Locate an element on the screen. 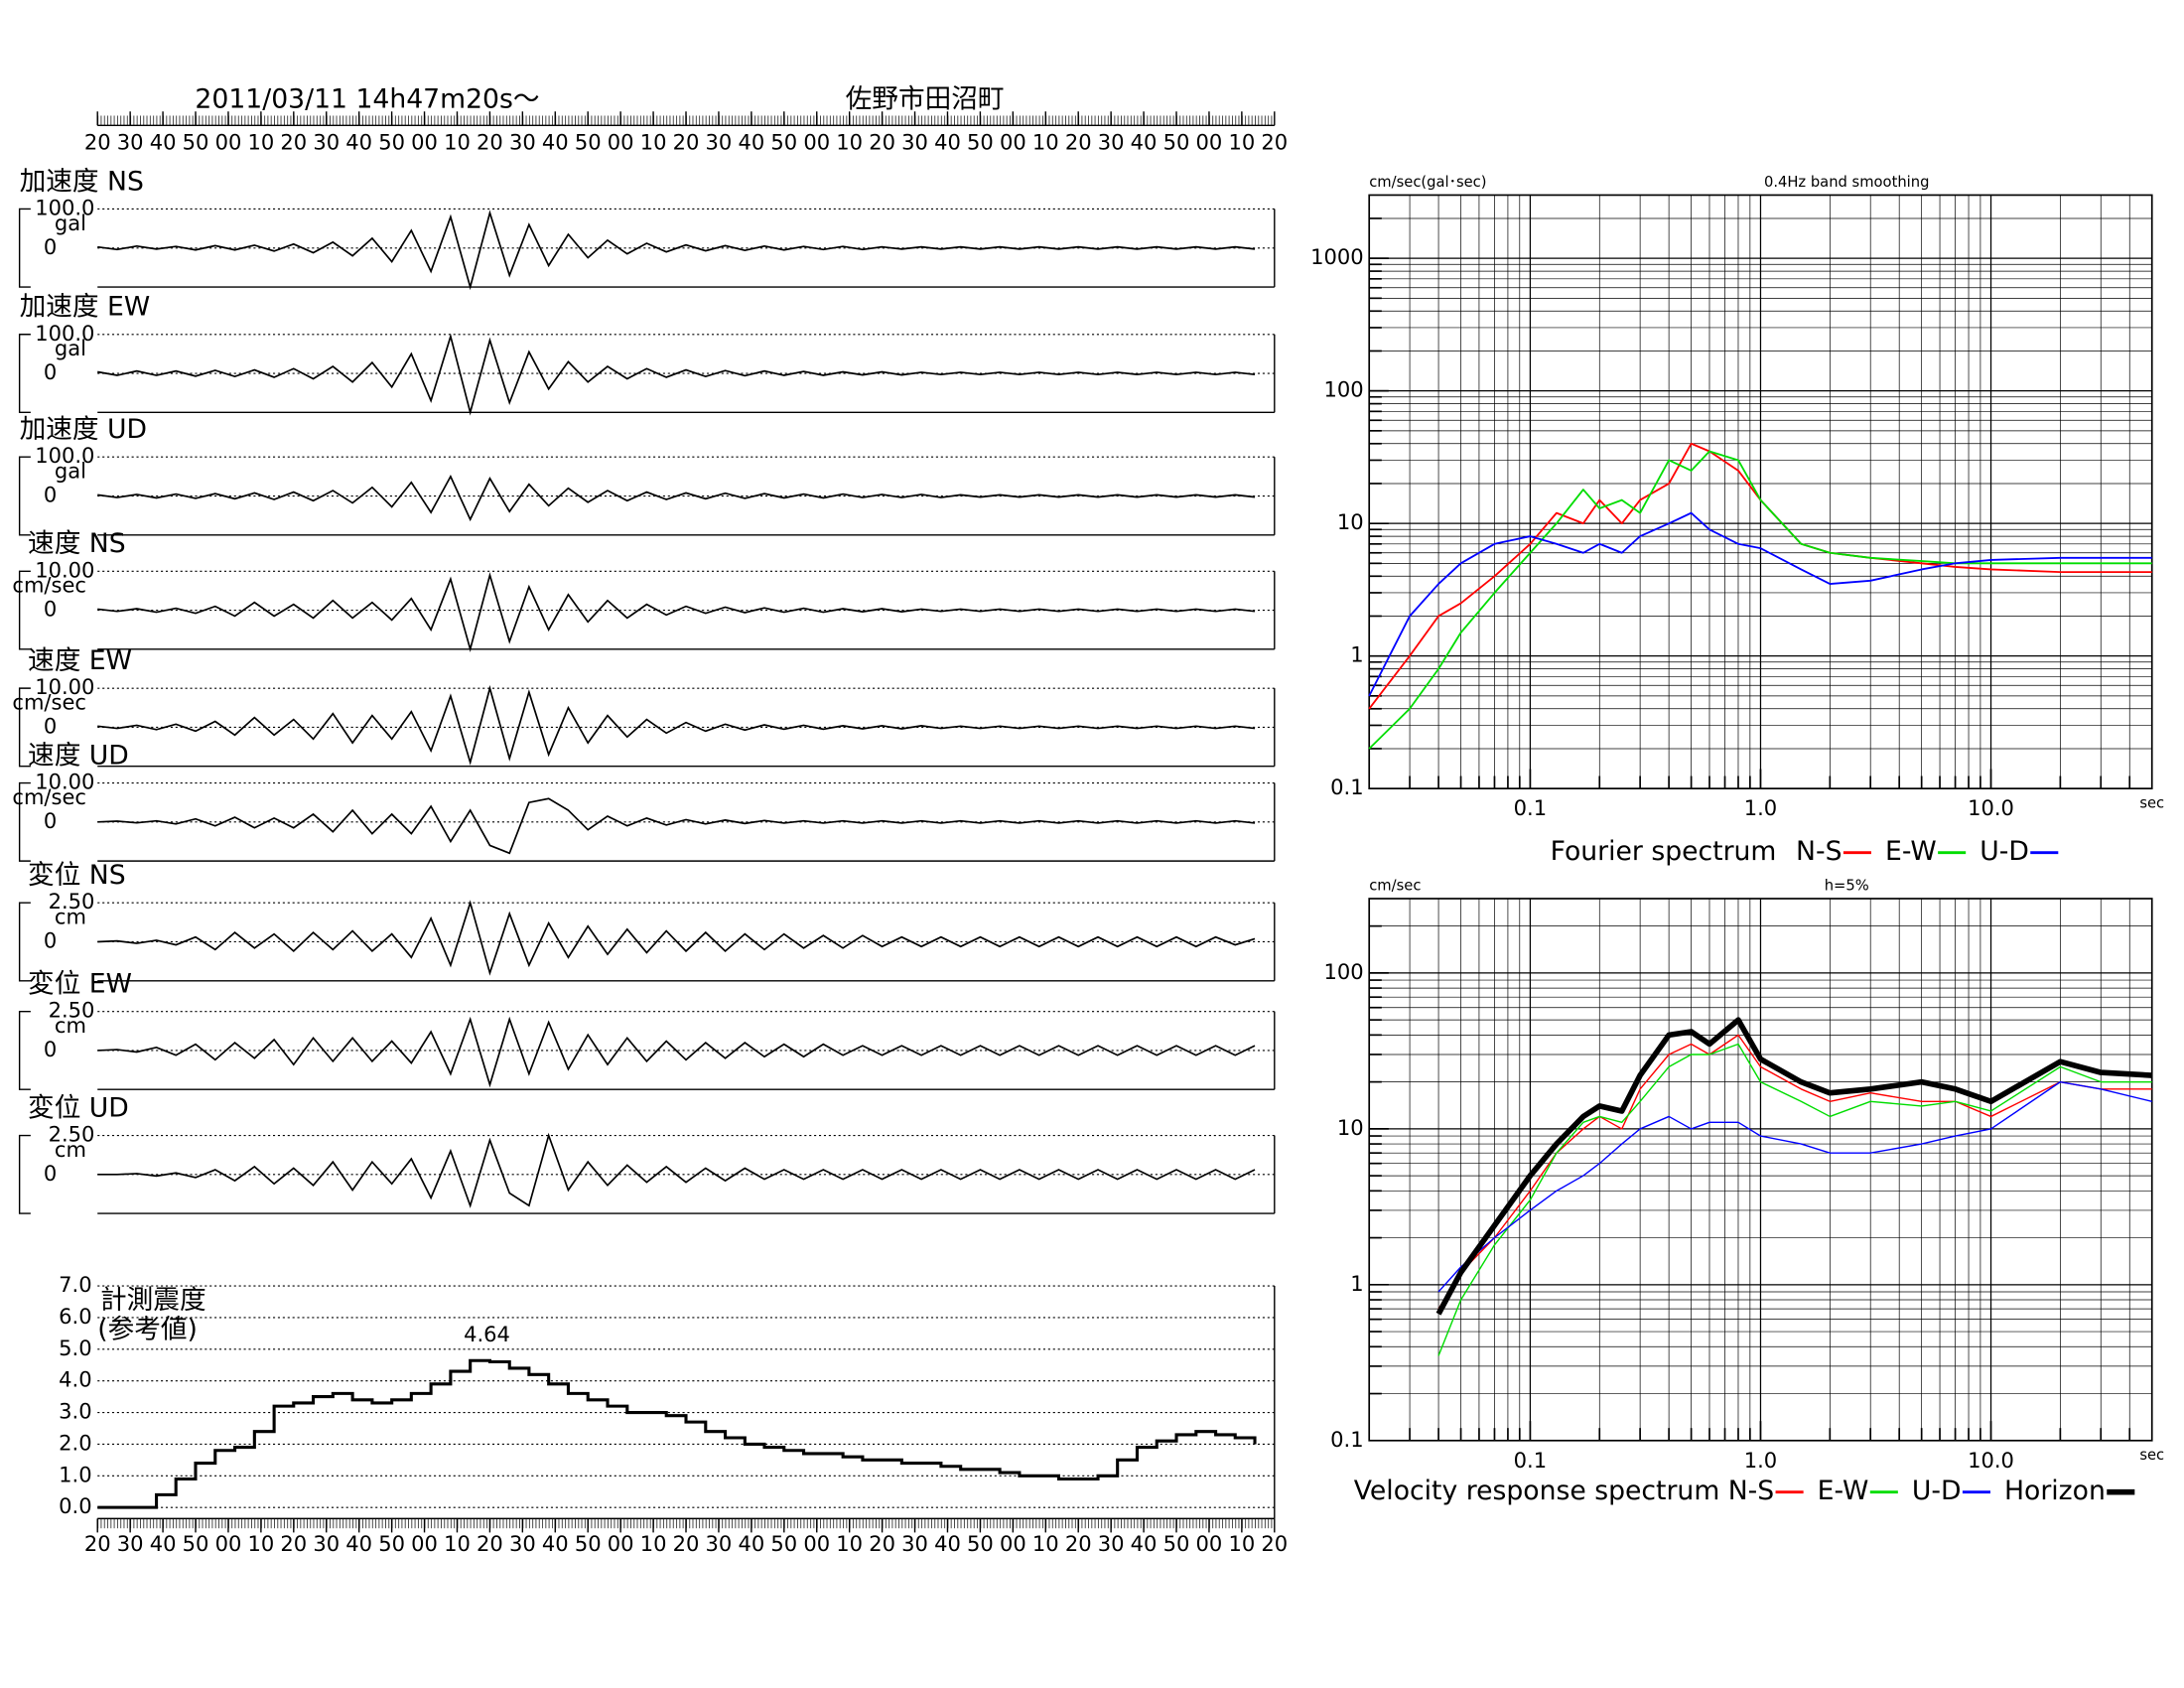  y-tick-label: 1000 is located at coordinates (1337, 256).